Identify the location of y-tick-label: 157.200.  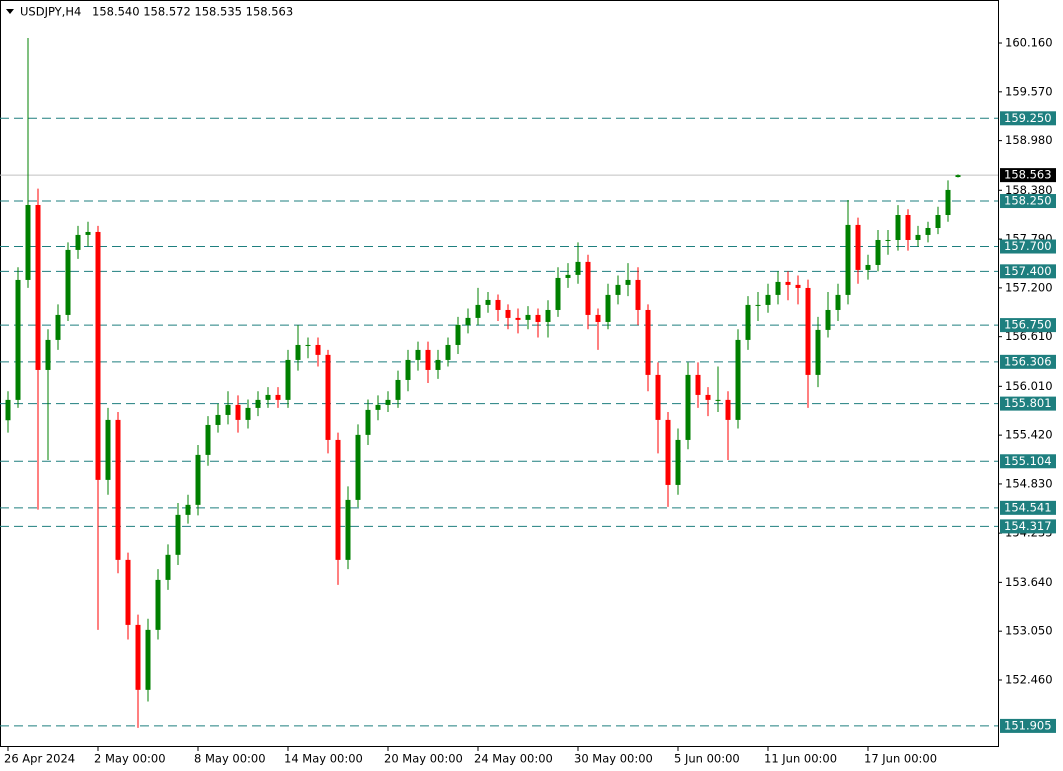
(1029, 287).